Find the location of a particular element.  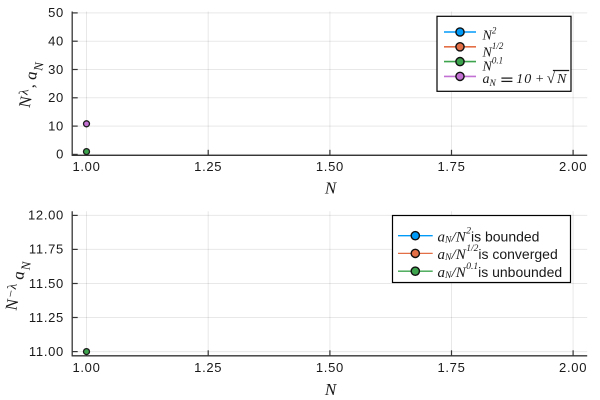

svg-text: N2 is located at coordinates (489, 34).